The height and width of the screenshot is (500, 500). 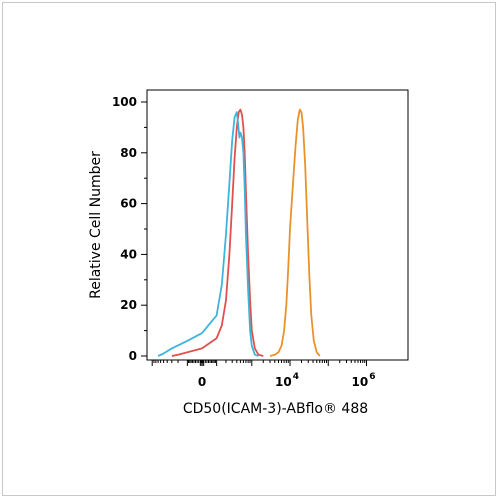 What do you see at coordinates (129, 229) in the screenshot?
I see `y-axis: 0 20 40 60 80 100` at bounding box center [129, 229].